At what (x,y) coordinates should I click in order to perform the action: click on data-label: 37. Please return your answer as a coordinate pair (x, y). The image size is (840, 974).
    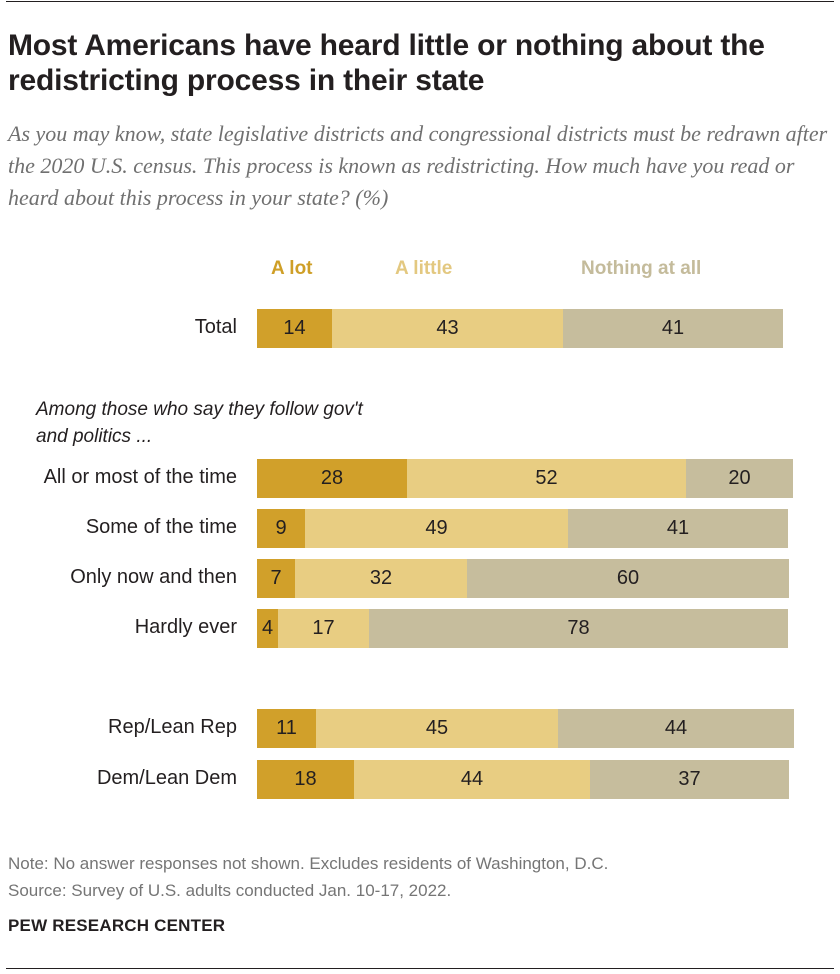
    Looking at the image, I should click on (689, 779).